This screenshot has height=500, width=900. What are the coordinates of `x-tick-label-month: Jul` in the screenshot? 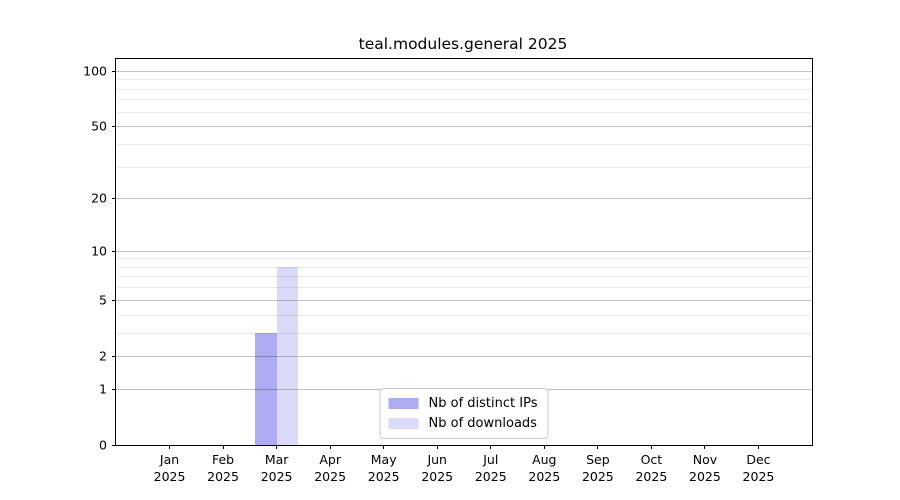 It's located at (491, 459).